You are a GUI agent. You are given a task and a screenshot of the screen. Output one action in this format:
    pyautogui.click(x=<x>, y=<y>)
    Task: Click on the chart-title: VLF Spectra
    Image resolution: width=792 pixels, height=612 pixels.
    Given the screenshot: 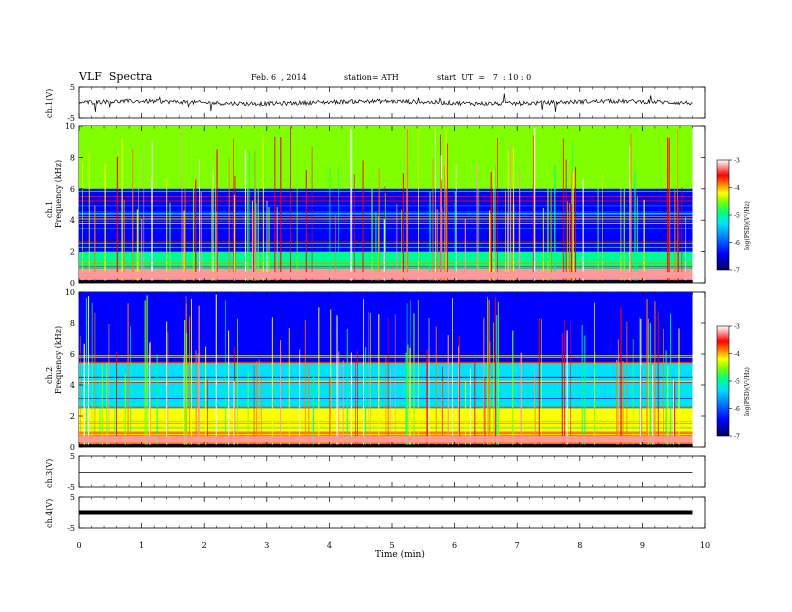 What is the action you would take?
    pyautogui.click(x=116, y=76)
    